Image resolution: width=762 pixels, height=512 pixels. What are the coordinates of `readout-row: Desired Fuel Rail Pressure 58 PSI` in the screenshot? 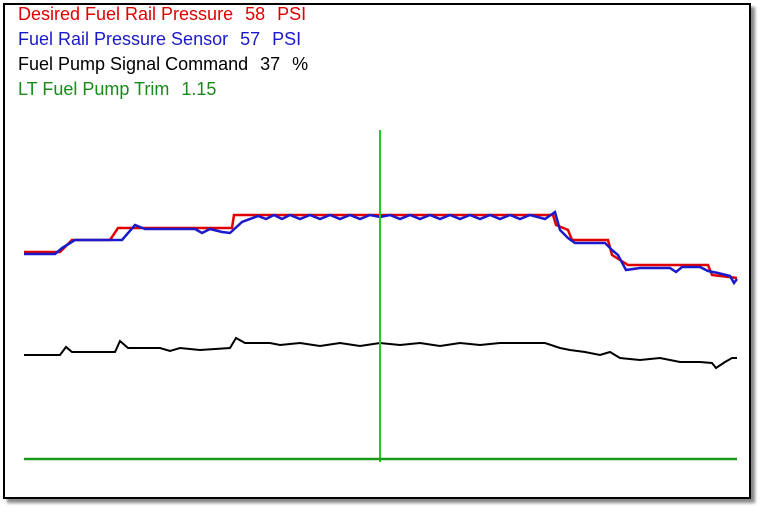 It's located at (168, 14).